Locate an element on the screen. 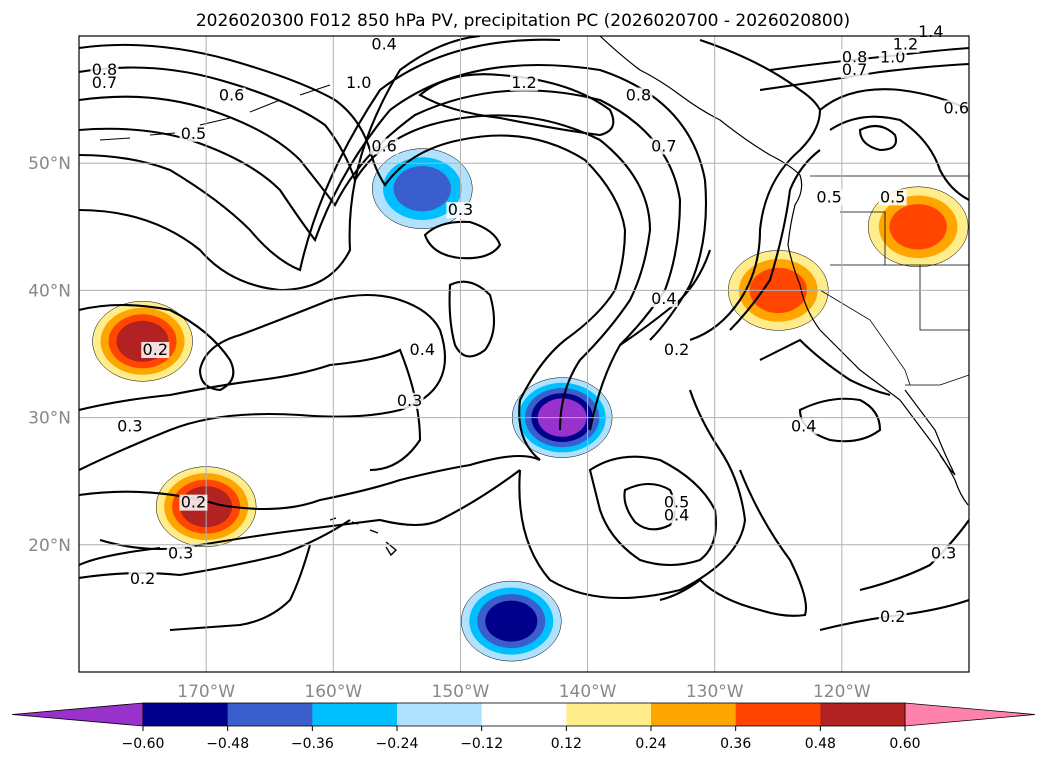 This screenshot has width=1047, height=765. mexico-border is located at coordinates (937, 380).